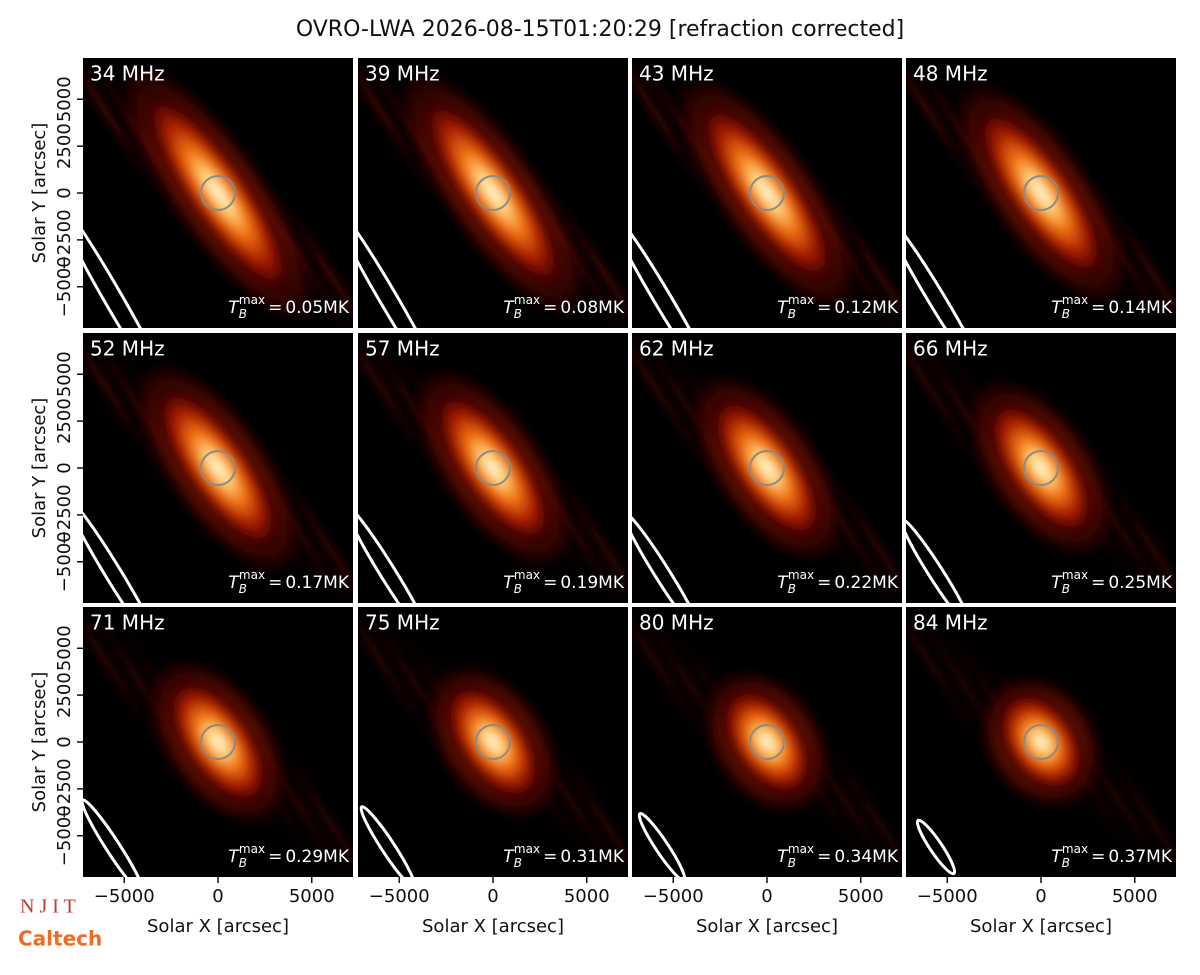 This screenshot has width=1200, height=975. I want to click on tb-label: TBmax = 0.31MK, so click(564, 856).